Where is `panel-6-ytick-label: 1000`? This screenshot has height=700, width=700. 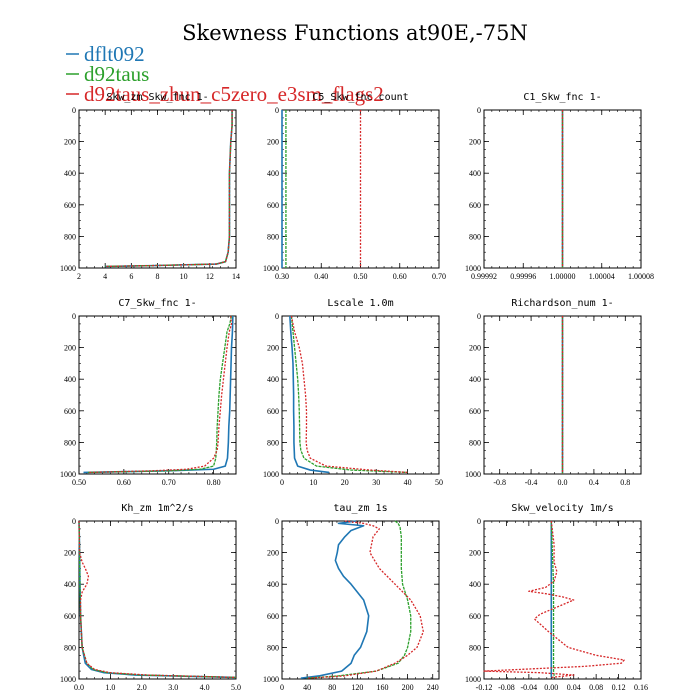 panel-6-ytick-label: 1000 is located at coordinates (68, 679).